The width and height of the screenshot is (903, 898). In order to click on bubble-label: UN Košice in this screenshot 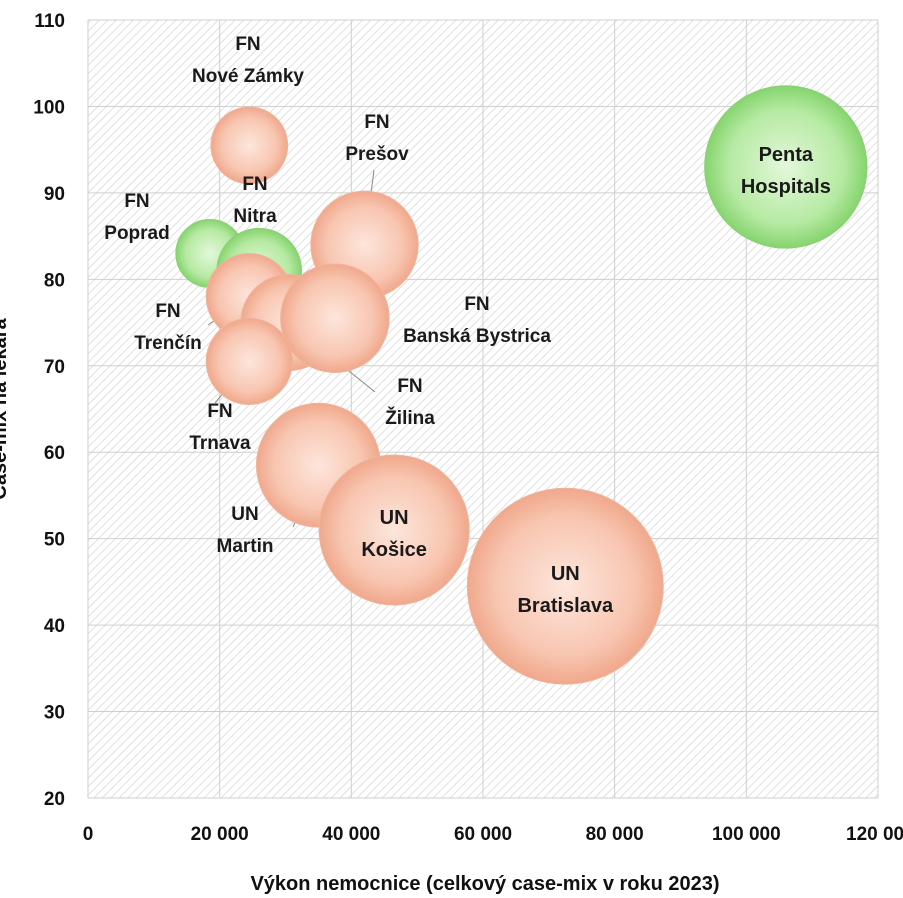, I will do `click(394, 534)`.